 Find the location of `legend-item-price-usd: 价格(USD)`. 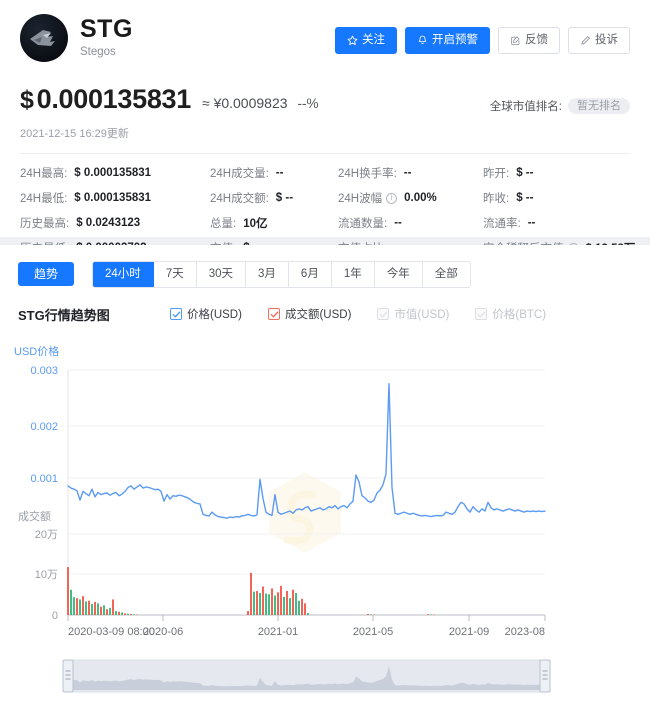

legend-item-price-usd: 价格(USD) is located at coordinates (206, 314).